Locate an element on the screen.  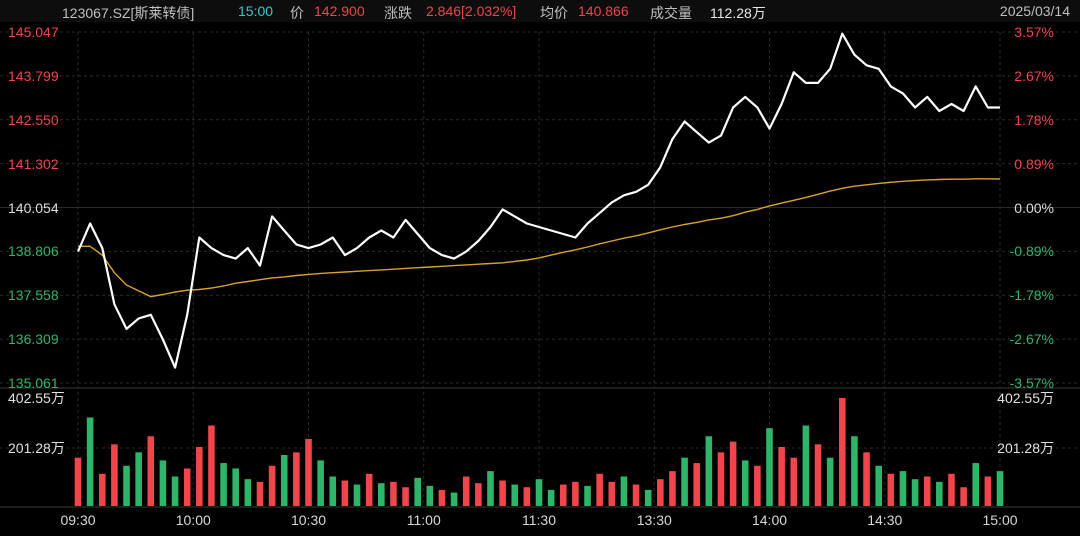
y-tick-left: 145.047 is located at coordinates (33, 32).